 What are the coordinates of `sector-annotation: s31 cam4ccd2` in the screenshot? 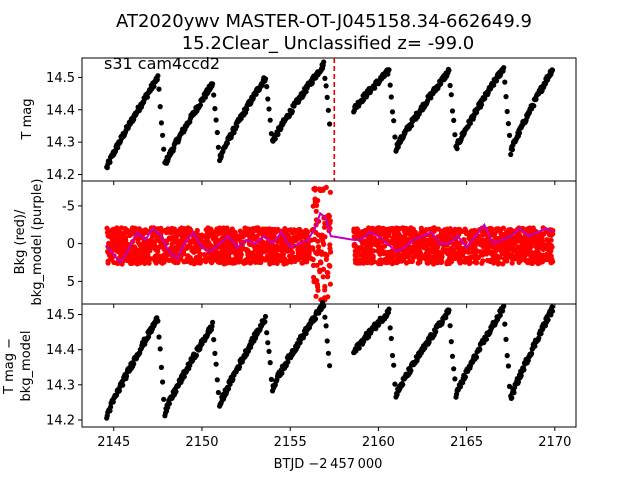 It's located at (162, 63).